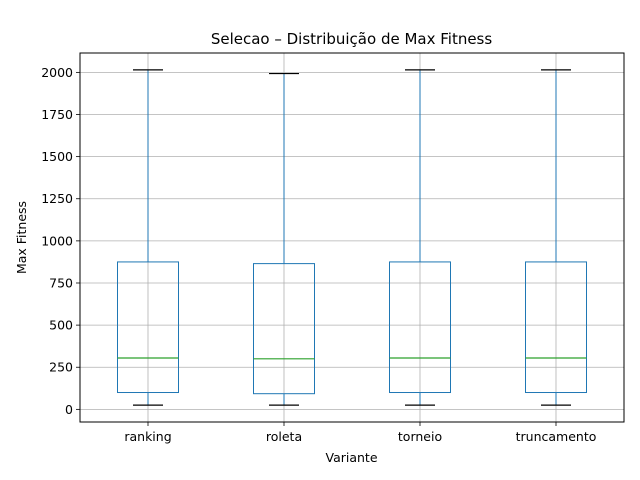 This screenshot has height=480, width=640. What do you see at coordinates (21, 237) in the screenshot?
I see `y-axis-title: Max Fitness` at bounding box center [21, 237].